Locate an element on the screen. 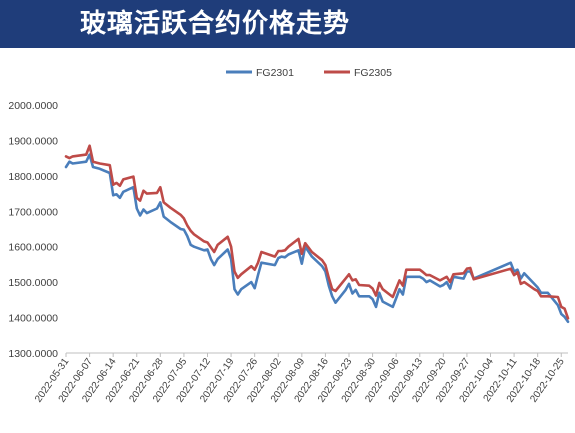 Image resolution: width=575 pixels, height=433 pixels. y-tick-label: 2000.0000 is located at coordinates (33, 106).